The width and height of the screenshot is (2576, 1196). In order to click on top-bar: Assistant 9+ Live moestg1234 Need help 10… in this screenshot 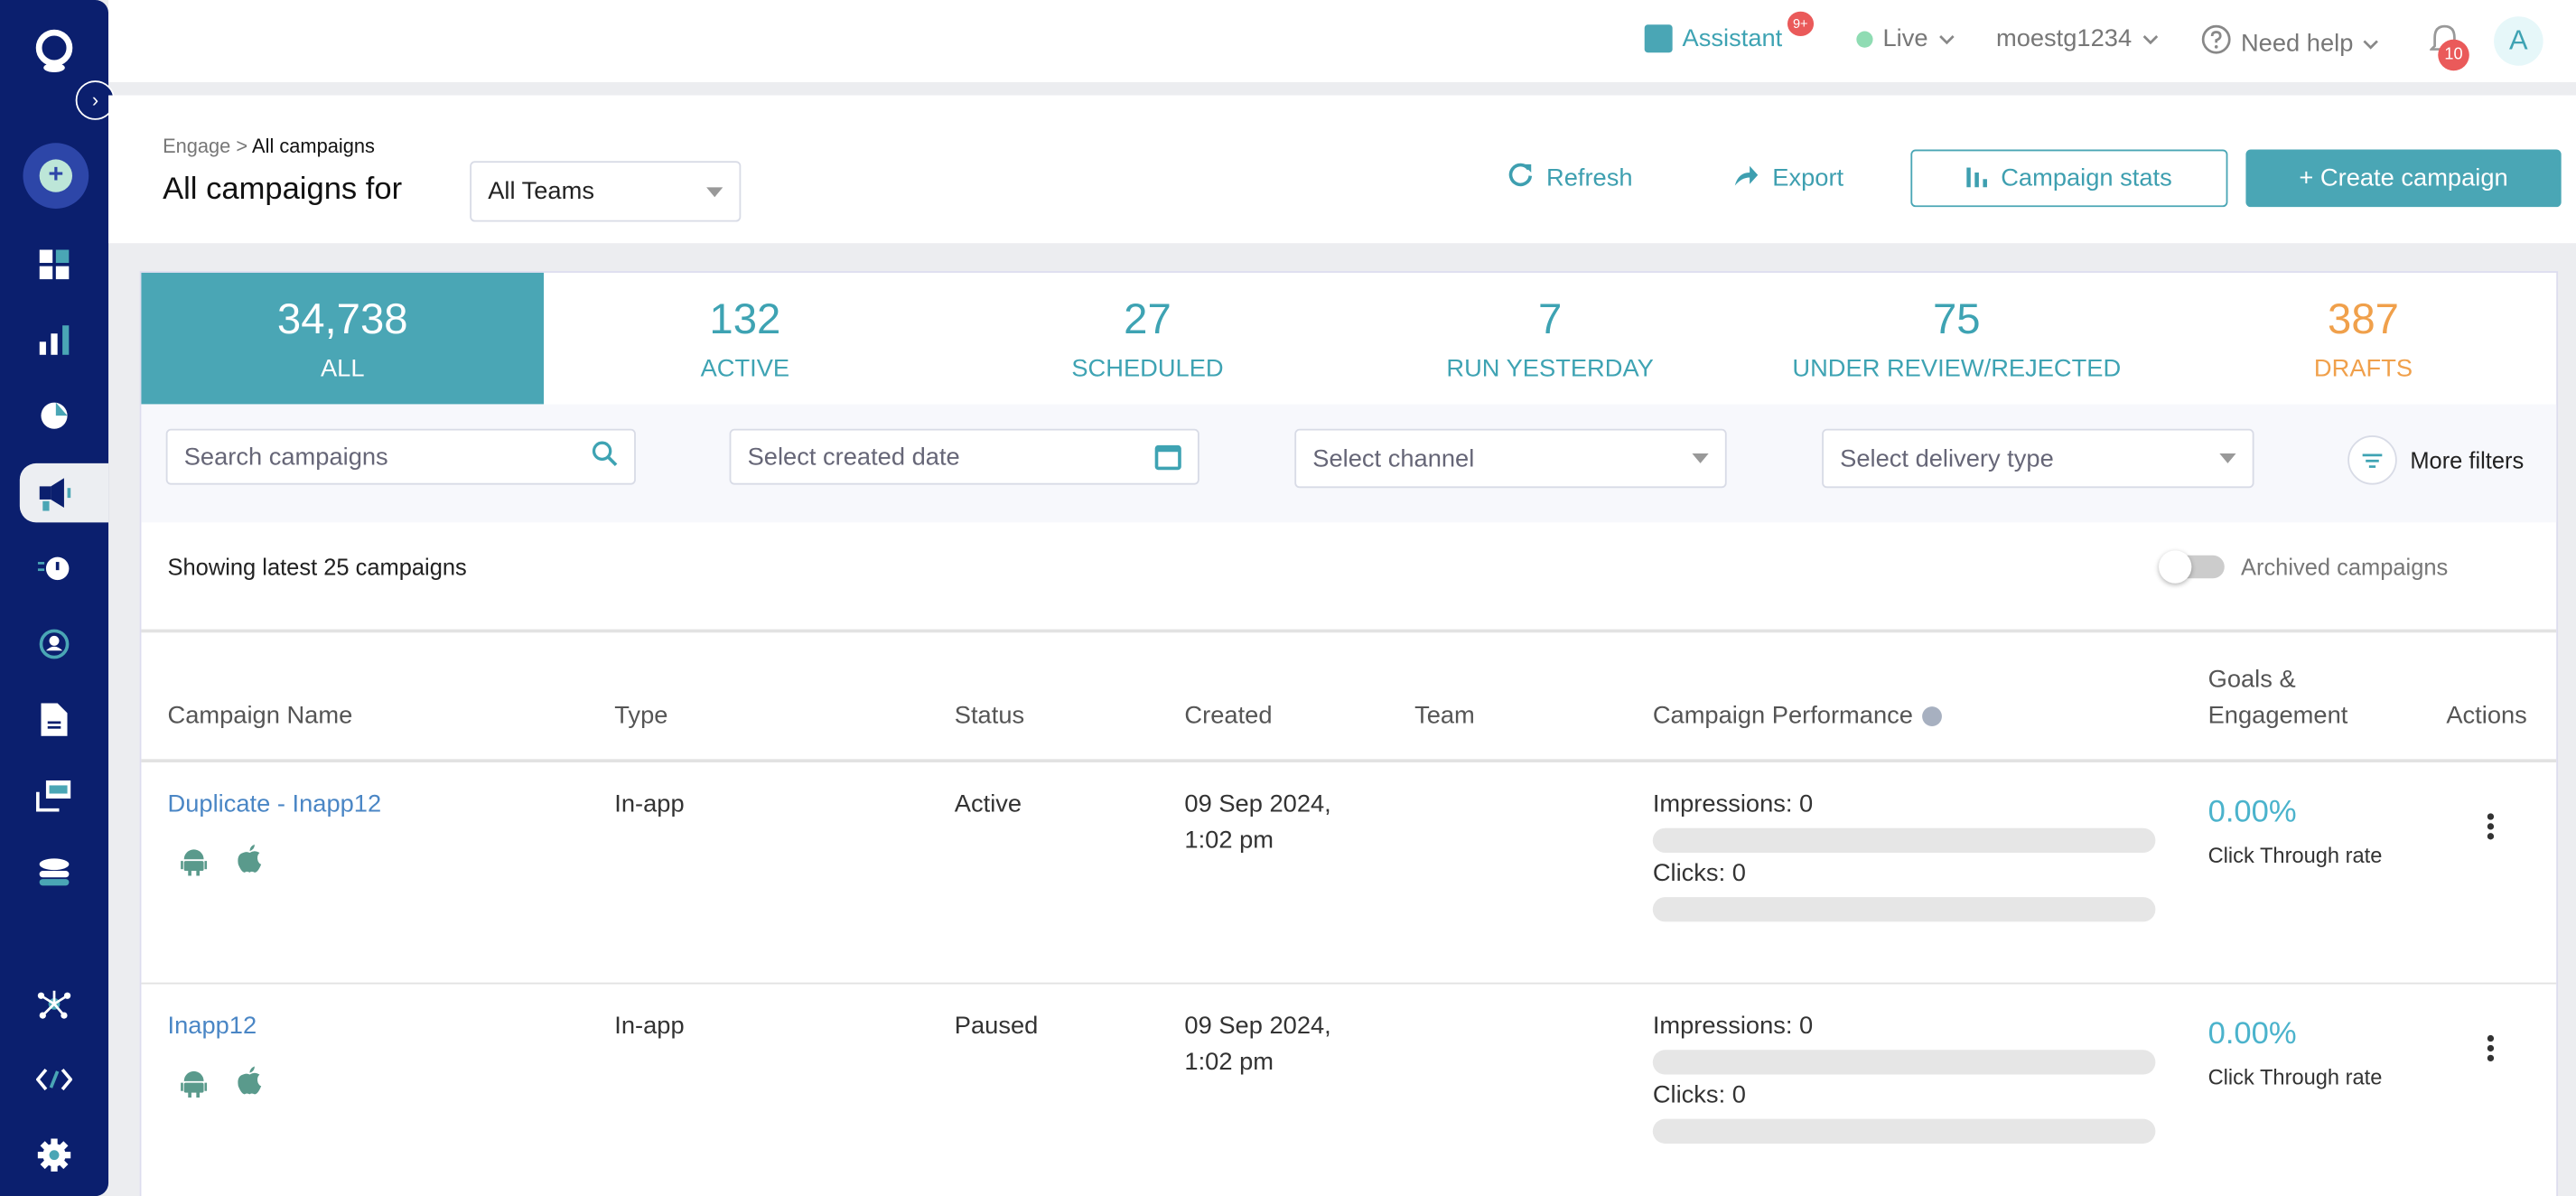, I will do `click(1342, 41)`.